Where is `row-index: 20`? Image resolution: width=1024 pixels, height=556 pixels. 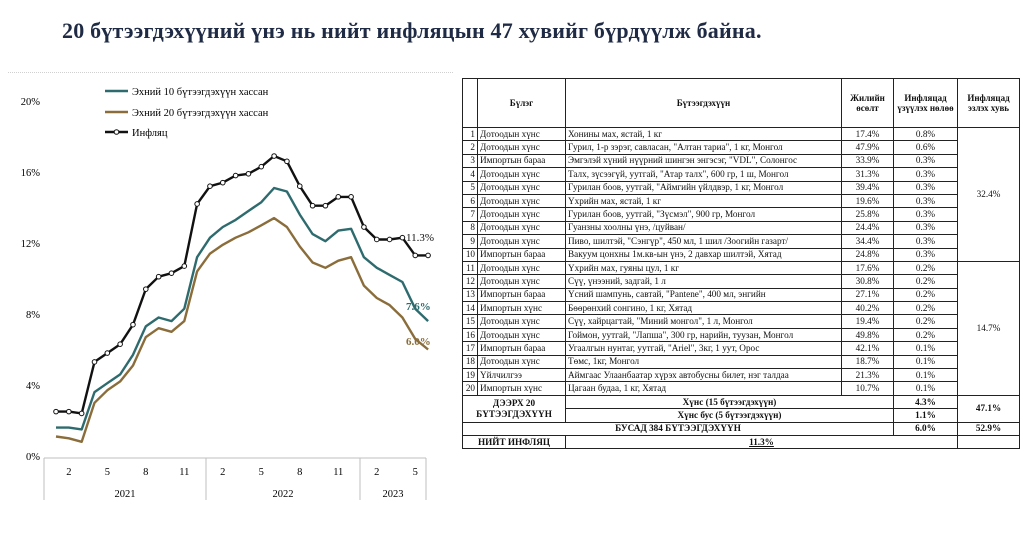 row-index: 20 is located at coordinates (470, 388).